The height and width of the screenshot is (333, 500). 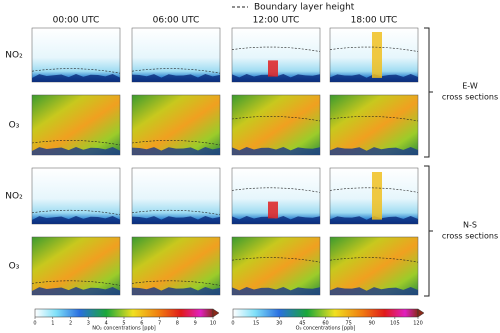 What do you see at coordinates (123, 324) in the screenshot?
I see `colorbar-tick-label: 5` at bounding box center [123, 324].